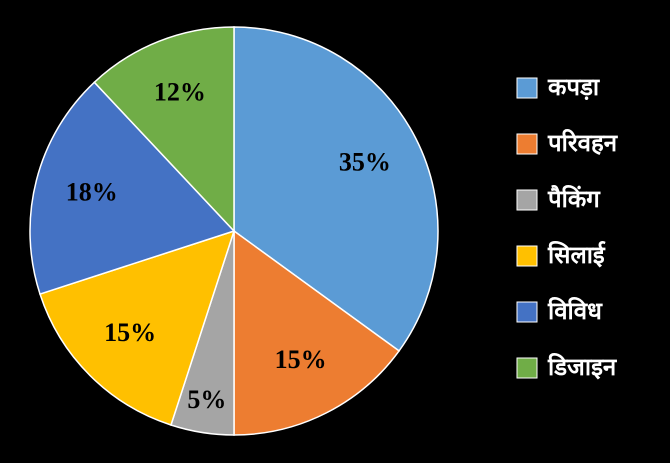 The image size is (670, 463). Describe the element at coordinates (575, 311) in the screenshot. I see `legend-label: विविध` at that location.